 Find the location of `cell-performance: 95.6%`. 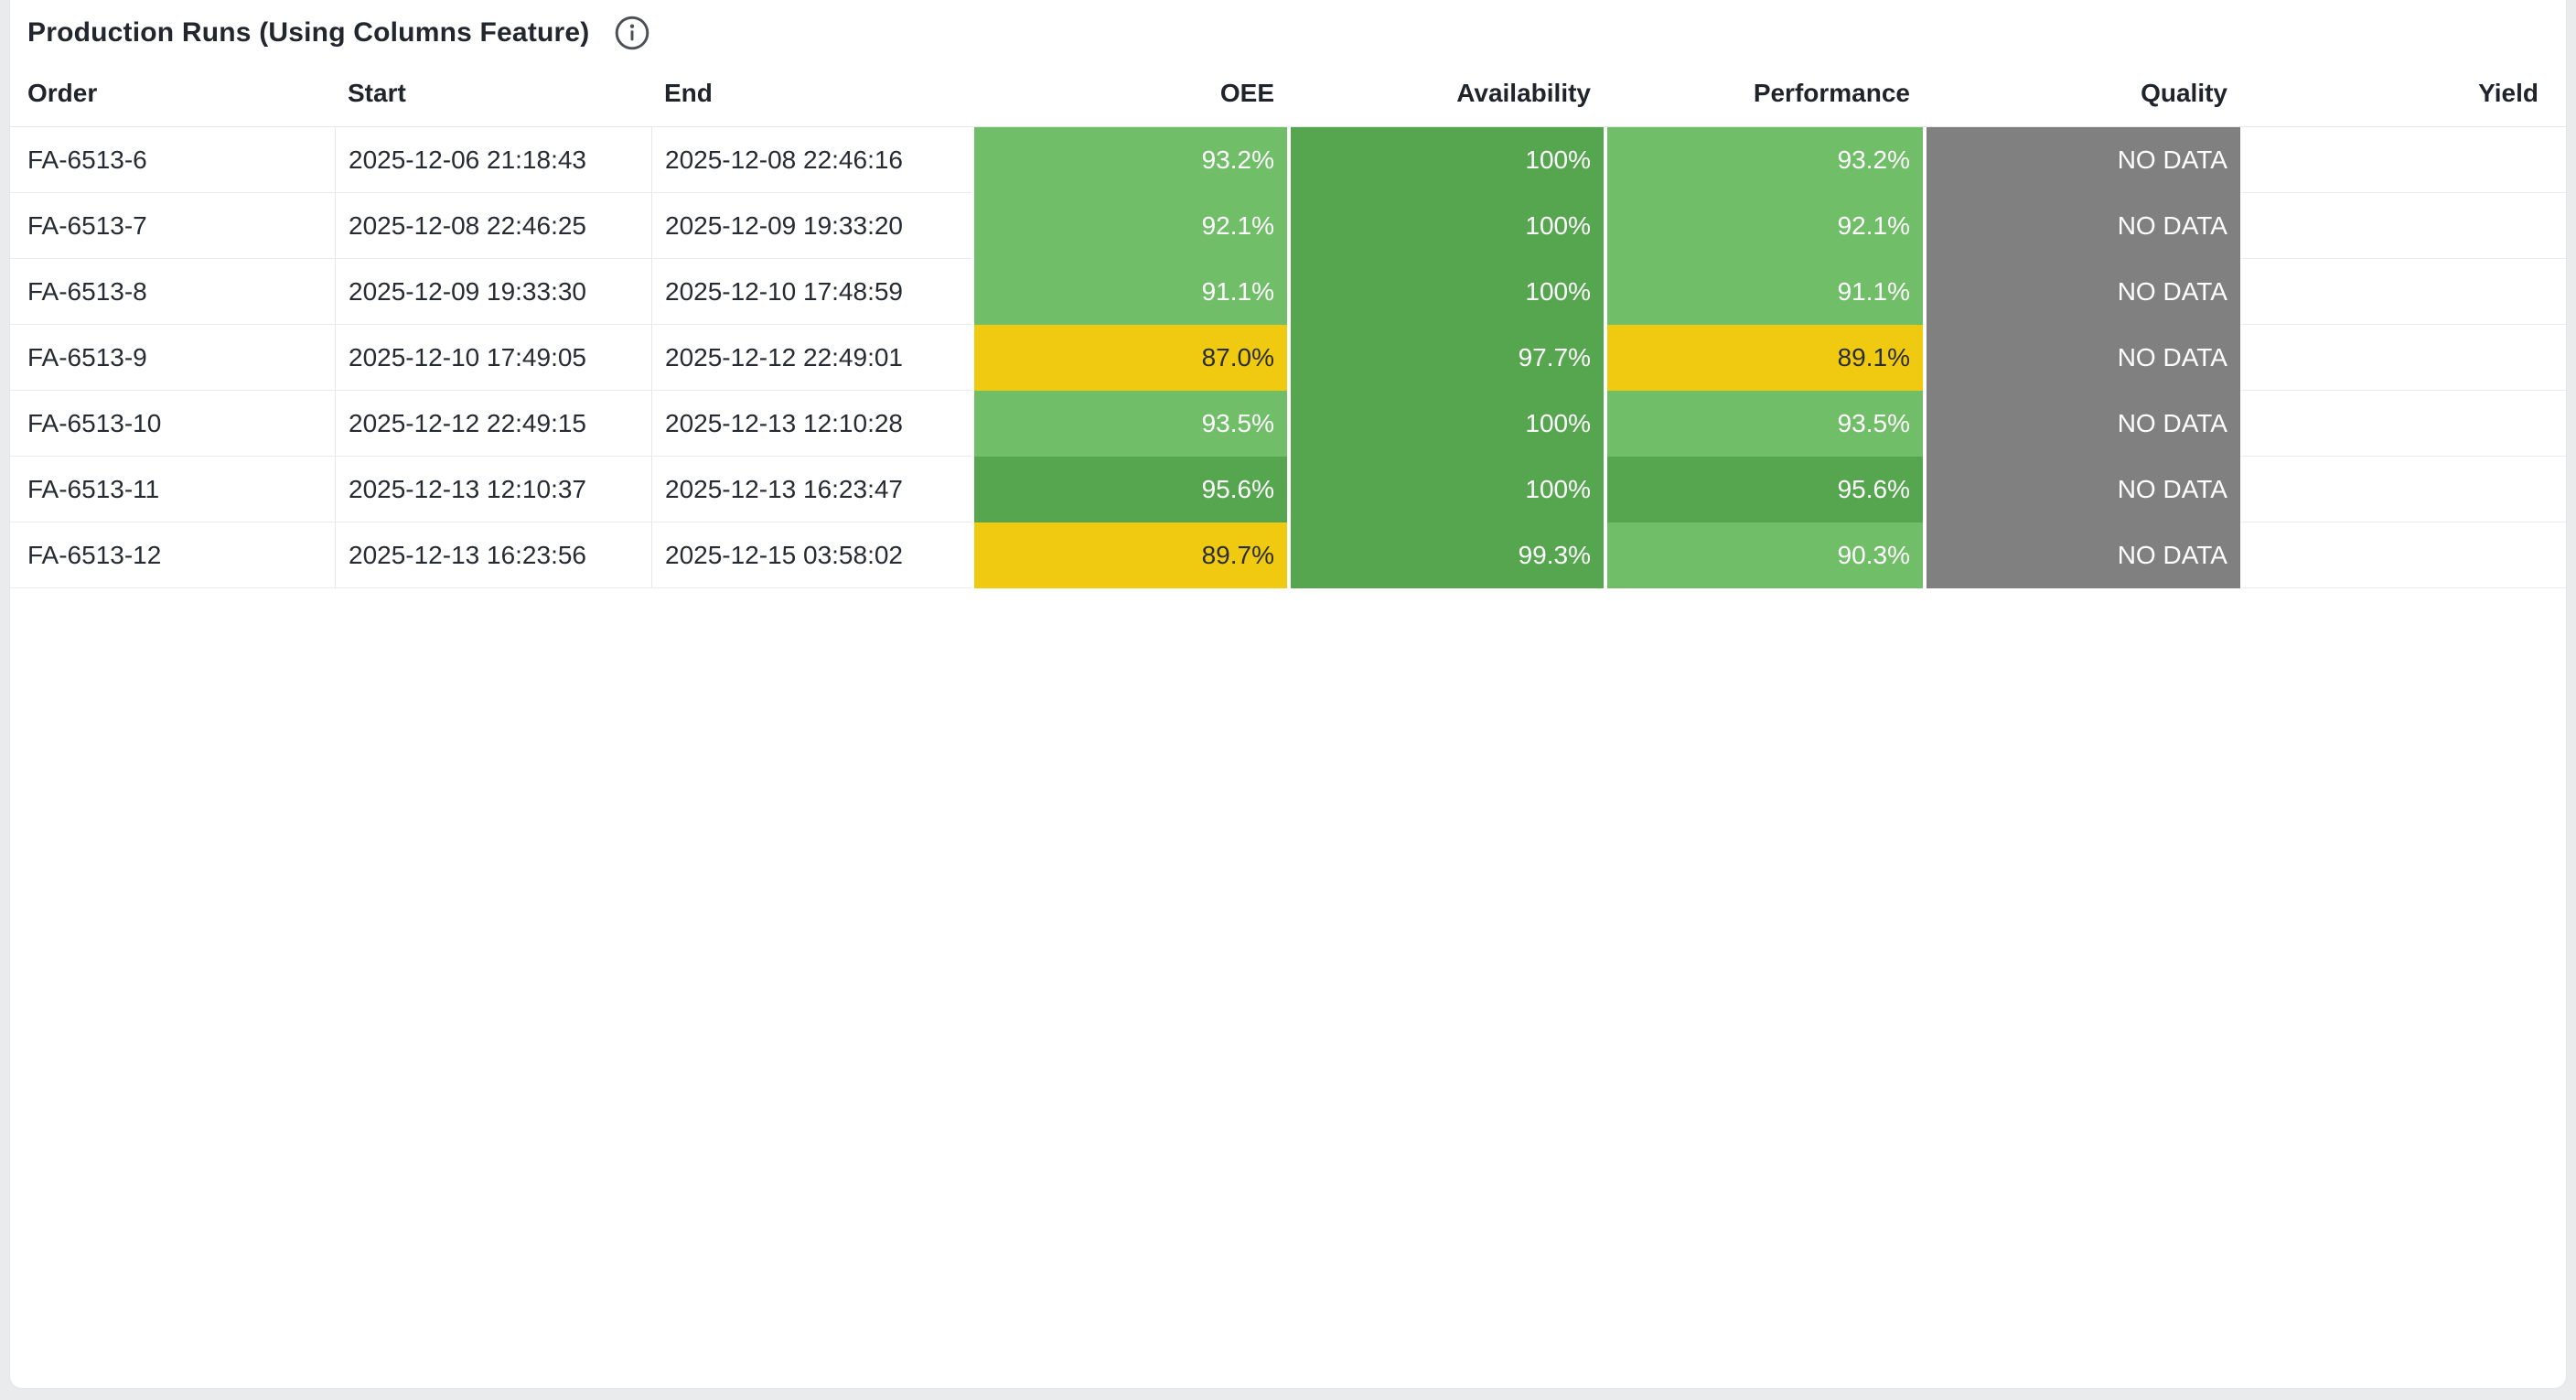

cell-performance: 95.6% is located at coordinates (1764, 489).